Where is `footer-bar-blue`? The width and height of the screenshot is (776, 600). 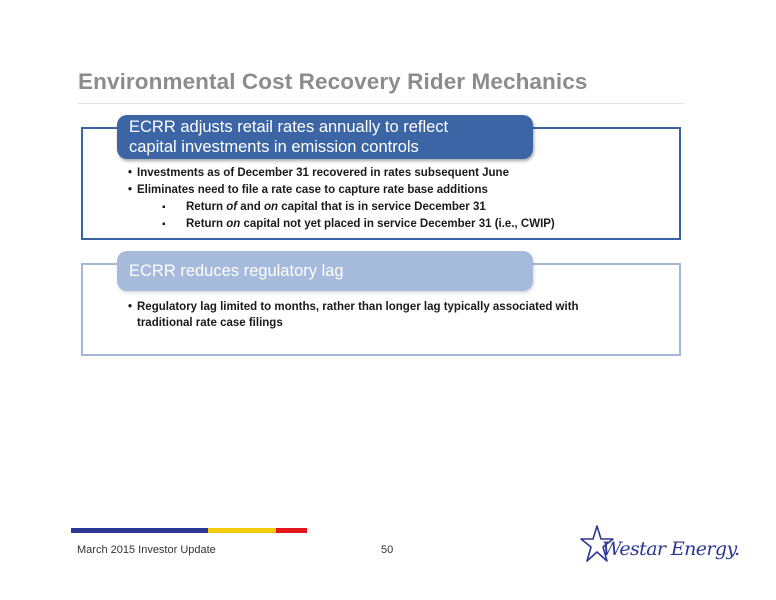
footer-bar-blue is located at coordinates (139, 530).